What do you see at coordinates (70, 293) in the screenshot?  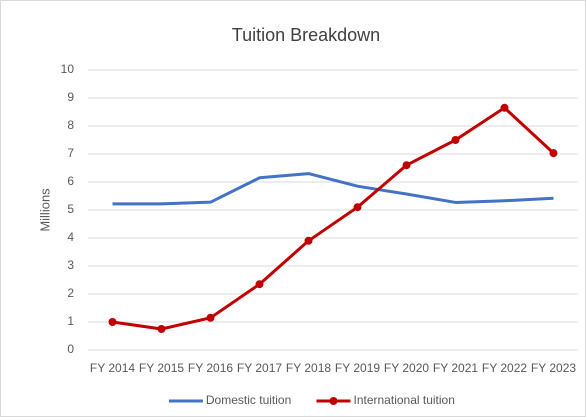 I see `y-tick-label: 2` at bounding box center [70, 293].